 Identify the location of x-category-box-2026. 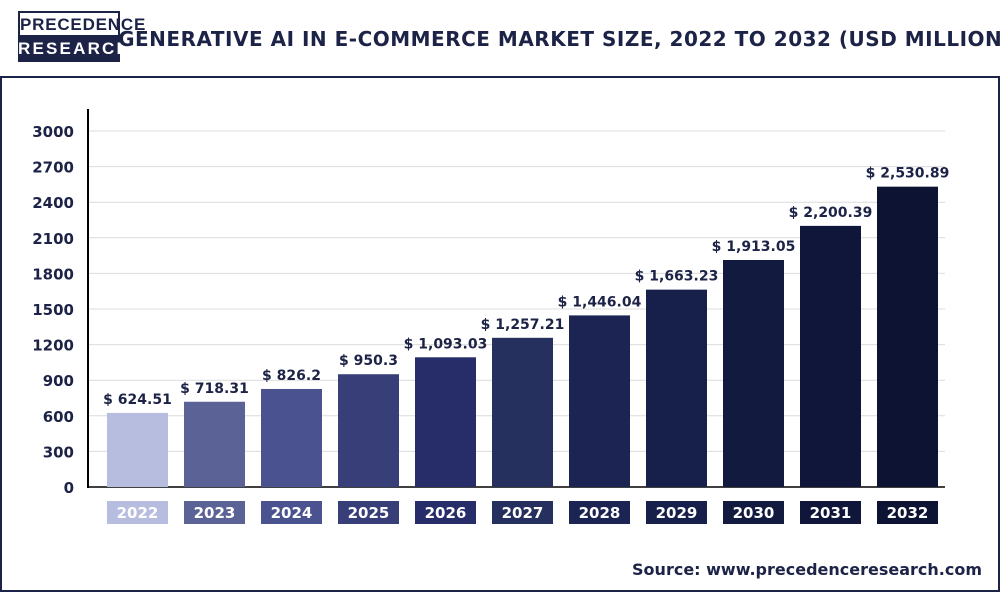
(445, 512).